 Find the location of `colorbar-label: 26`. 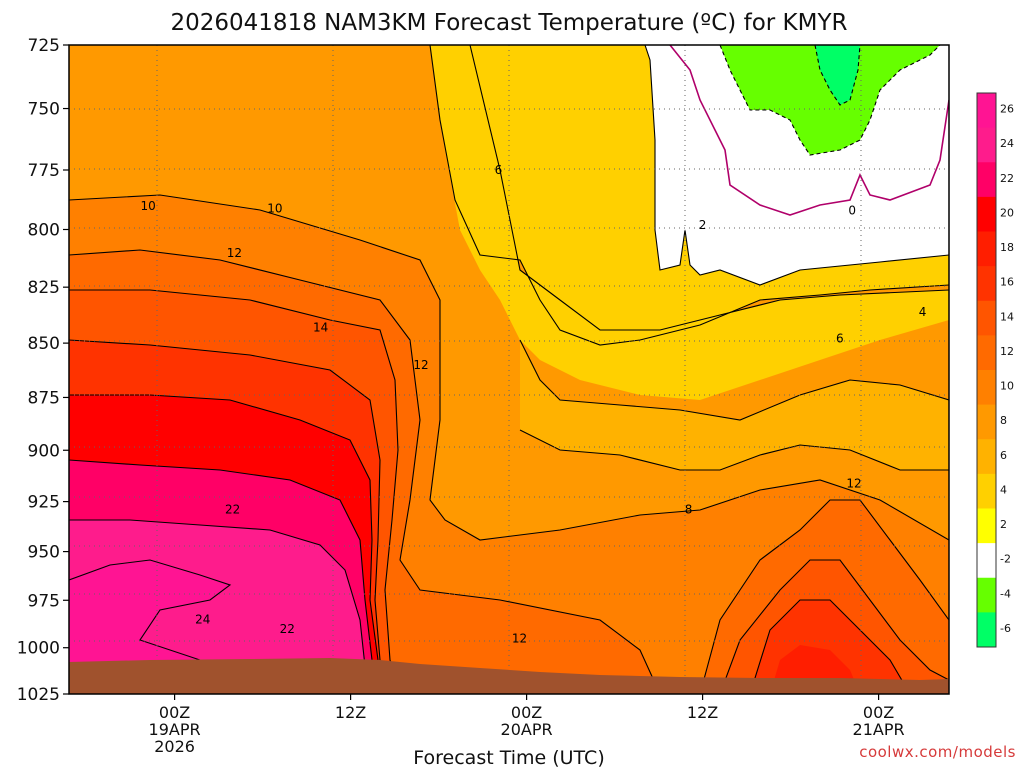

colorbar-label: 26 is located at coordinates (1007, 109).